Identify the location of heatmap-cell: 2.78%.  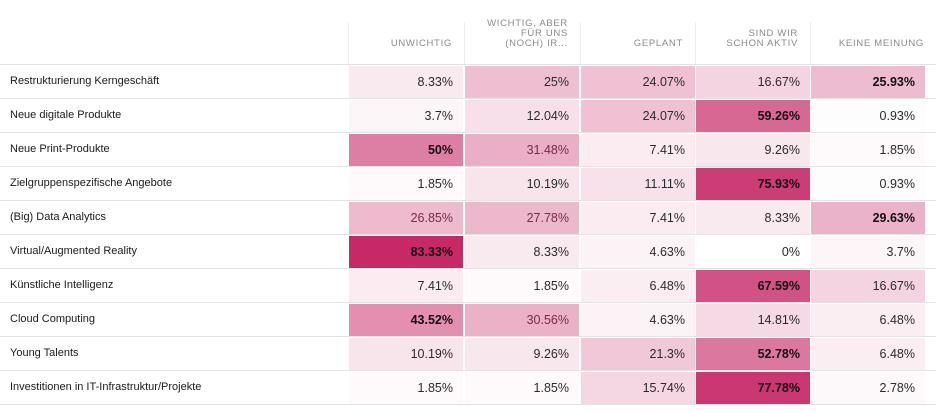
(868, 388).